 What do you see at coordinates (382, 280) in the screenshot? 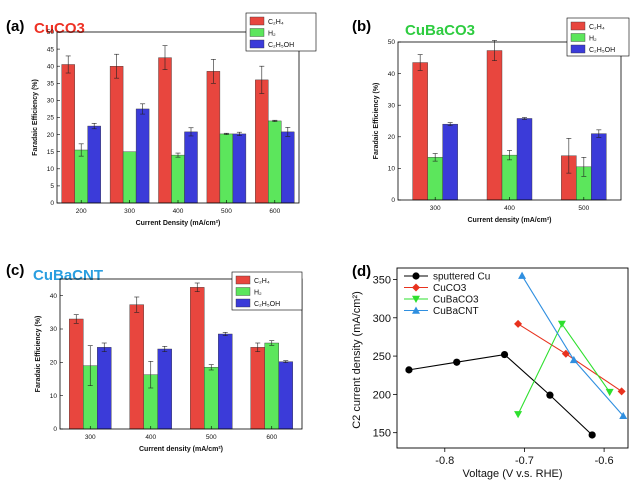
I see `y-tick-label: 350` at bounding box center [382, 280].